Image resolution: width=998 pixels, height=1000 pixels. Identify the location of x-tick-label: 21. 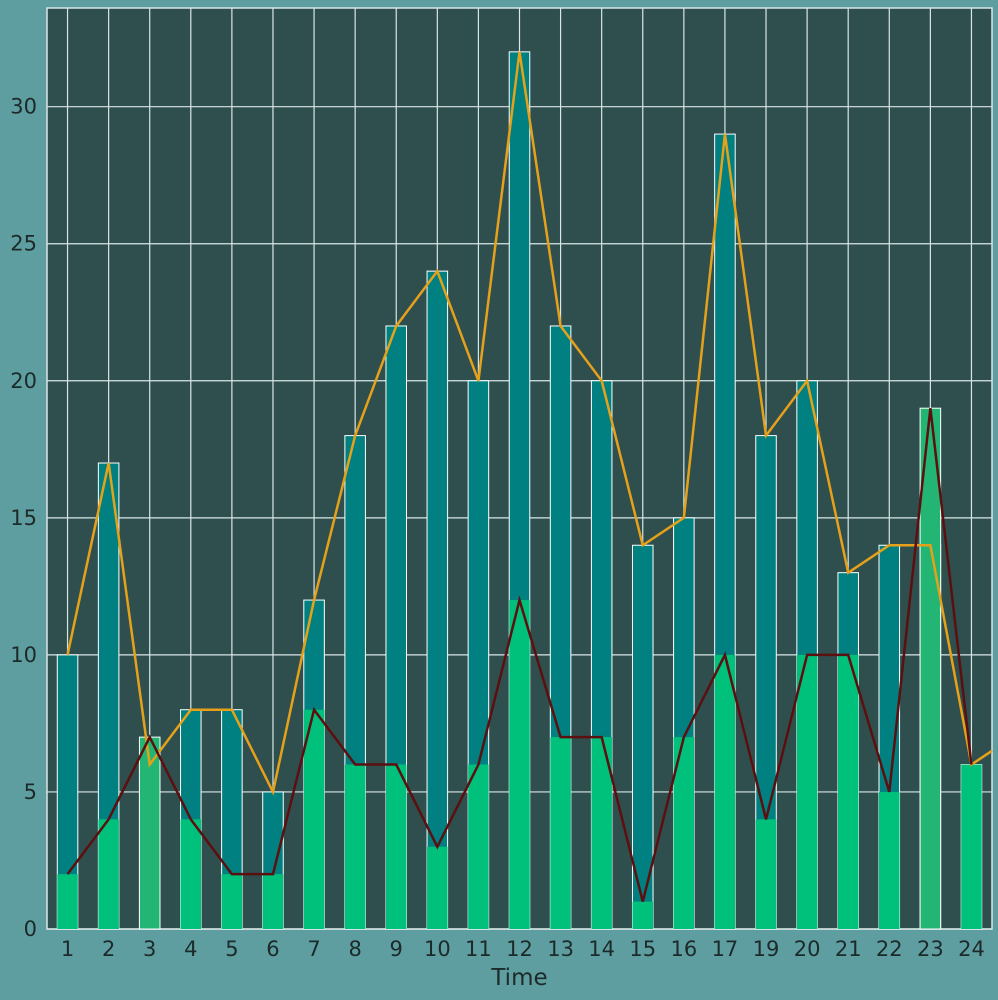
(848, 949).